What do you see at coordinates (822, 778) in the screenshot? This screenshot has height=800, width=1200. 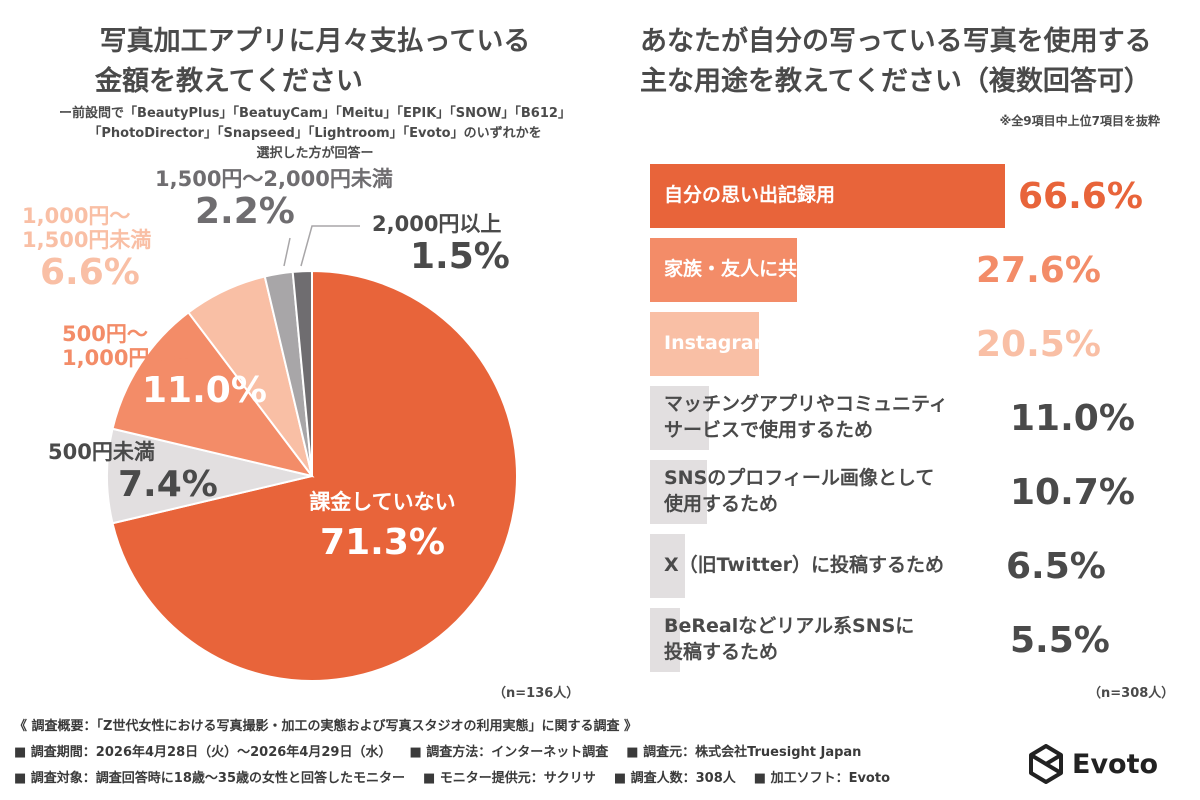 I see `footer-software: ■ 加工ソフト：Evoto` at bounding box center [822, 778].